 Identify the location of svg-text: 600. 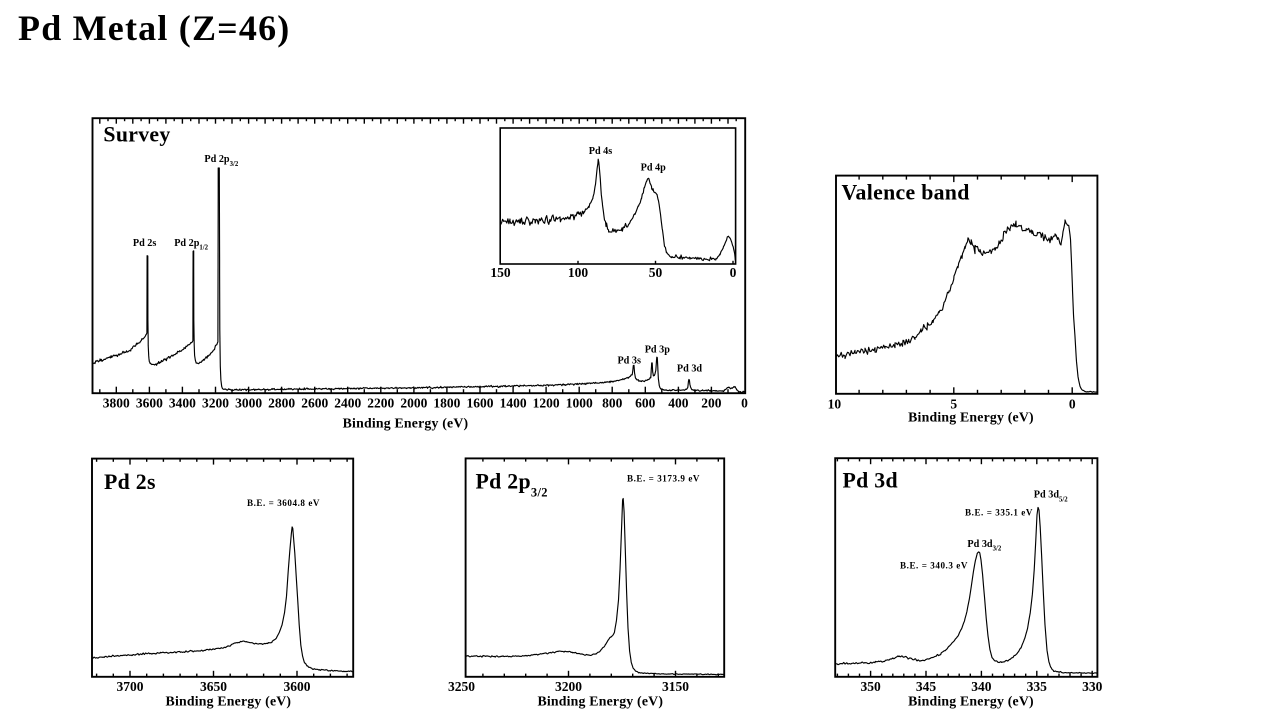
(645, 403).